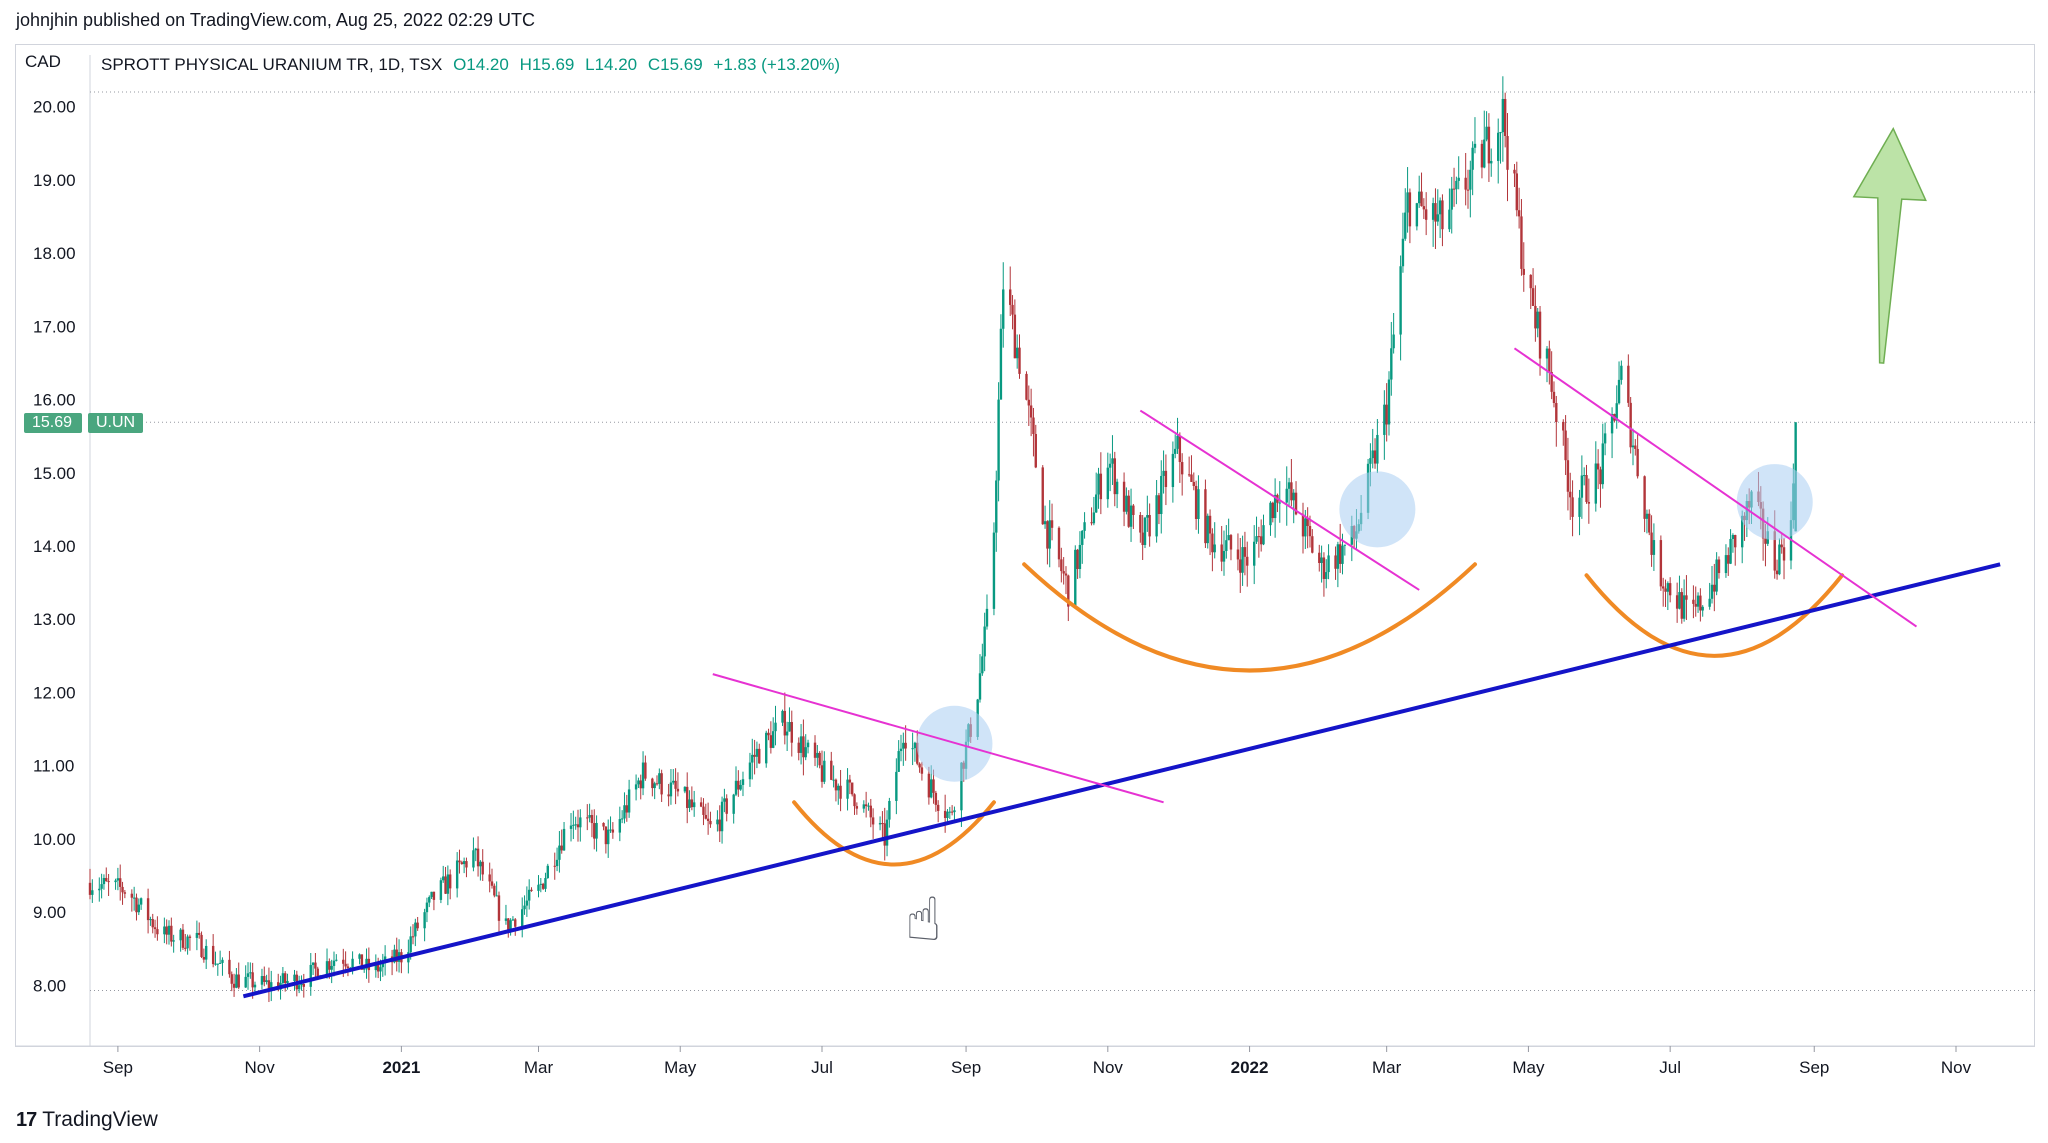 The image size is (2048, 1143). I want to click on x-tick-label: Mar, so click(539, 1067).